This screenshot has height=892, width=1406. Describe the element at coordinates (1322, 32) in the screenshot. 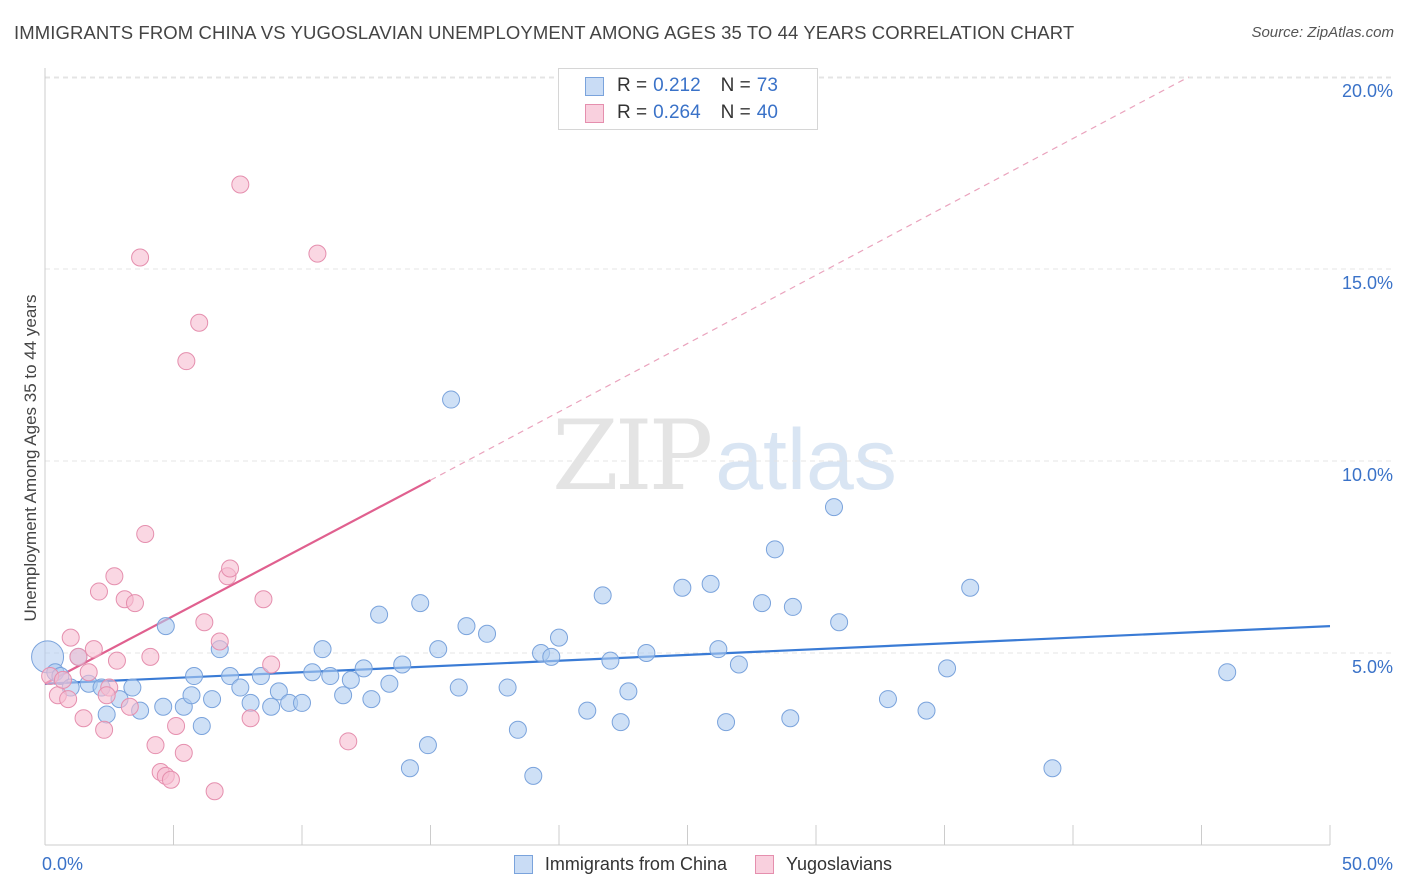

I see `source-credit: Source: ZipAtlas.com` at that location.